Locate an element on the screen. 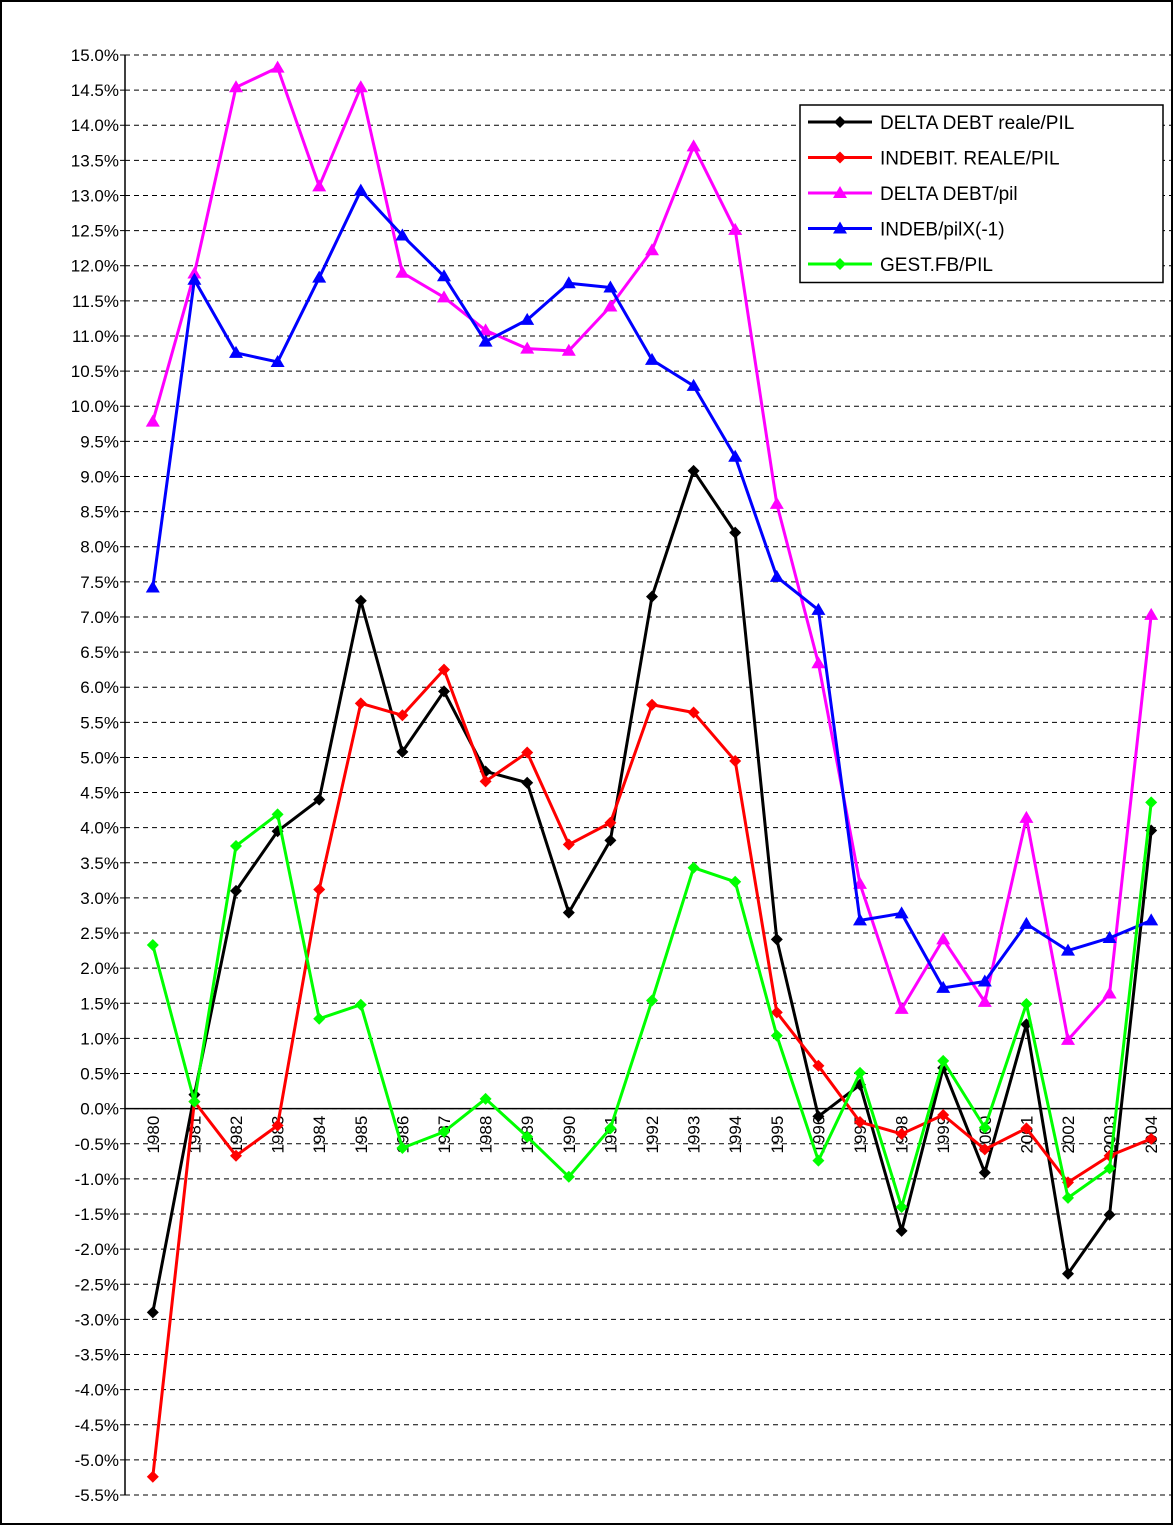 Image resolution: width=1174 pixels, height=1526 pixels. y-tick-label: 2.0% is located at coordinates (99, 968).